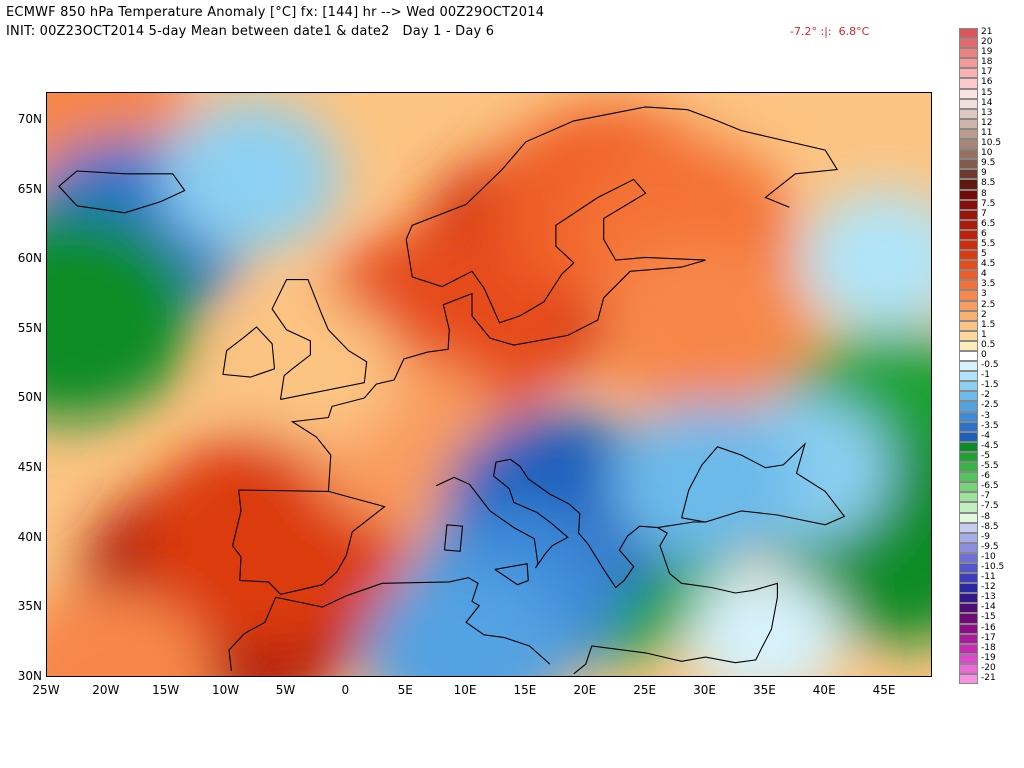 Image resolution: width=1024 pixels, height=768 pixels. Describe the element at coordinates (319, 339) in the screenshot. I see `coast-british-isles` at that location.